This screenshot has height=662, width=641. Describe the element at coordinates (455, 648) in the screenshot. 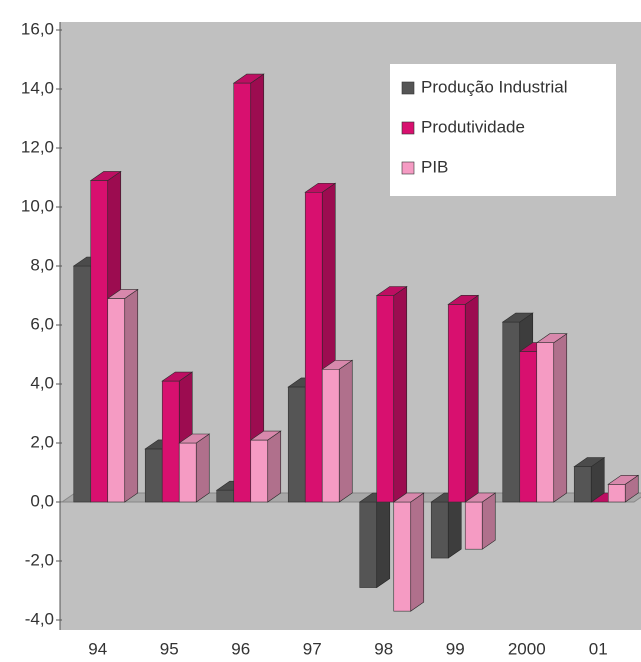

I see `x-tick-label: 99` at that location.